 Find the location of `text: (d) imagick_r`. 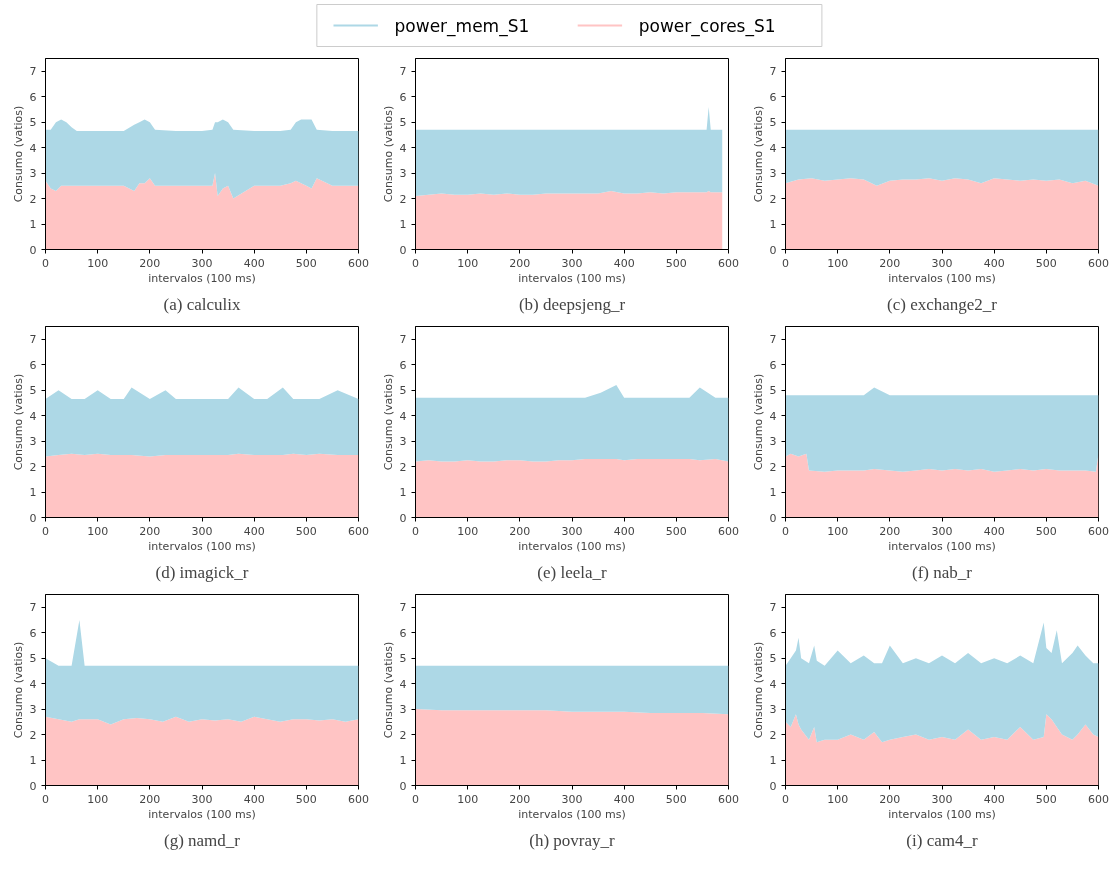

text: (d) imagick_r is located at coordinates (202, 572).